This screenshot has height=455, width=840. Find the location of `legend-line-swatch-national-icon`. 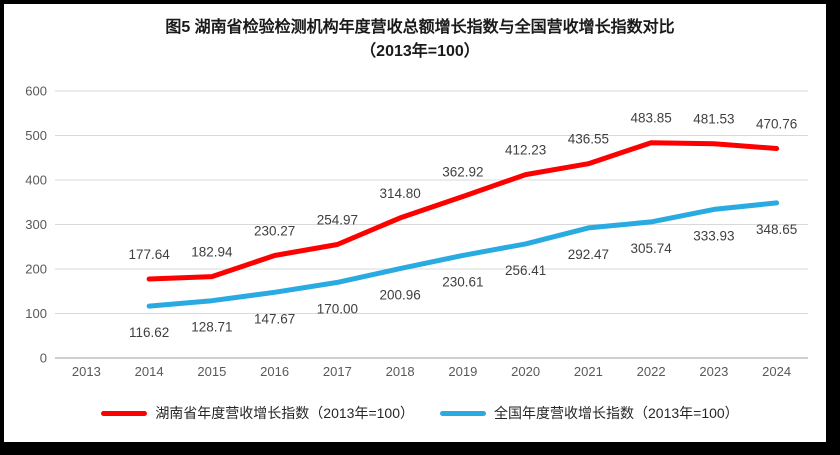

legend-line-swatch-national-icon is located at coordinates (463, 413).